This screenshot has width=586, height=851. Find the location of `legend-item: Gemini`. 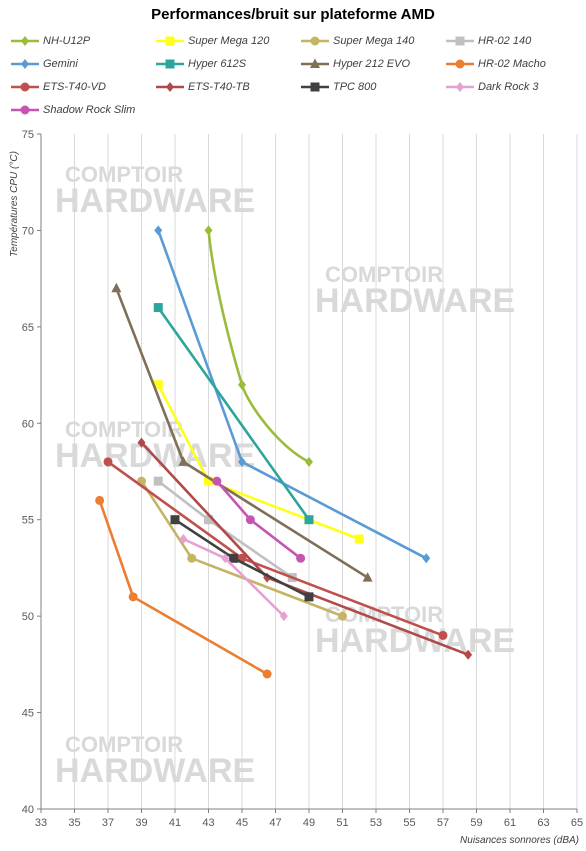

legend-item: Gemini is located at coordinates (44, 64).